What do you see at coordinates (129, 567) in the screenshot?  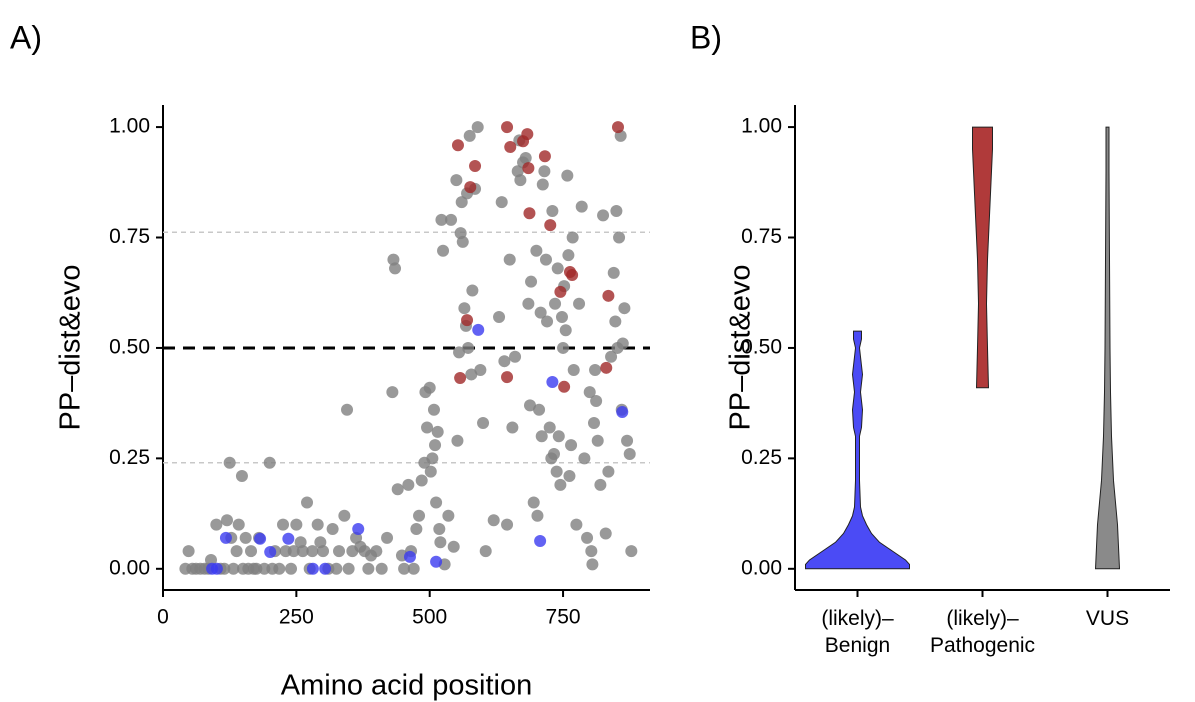 I see `y-tick-label: 0.00` at bounding box center [129, 567].